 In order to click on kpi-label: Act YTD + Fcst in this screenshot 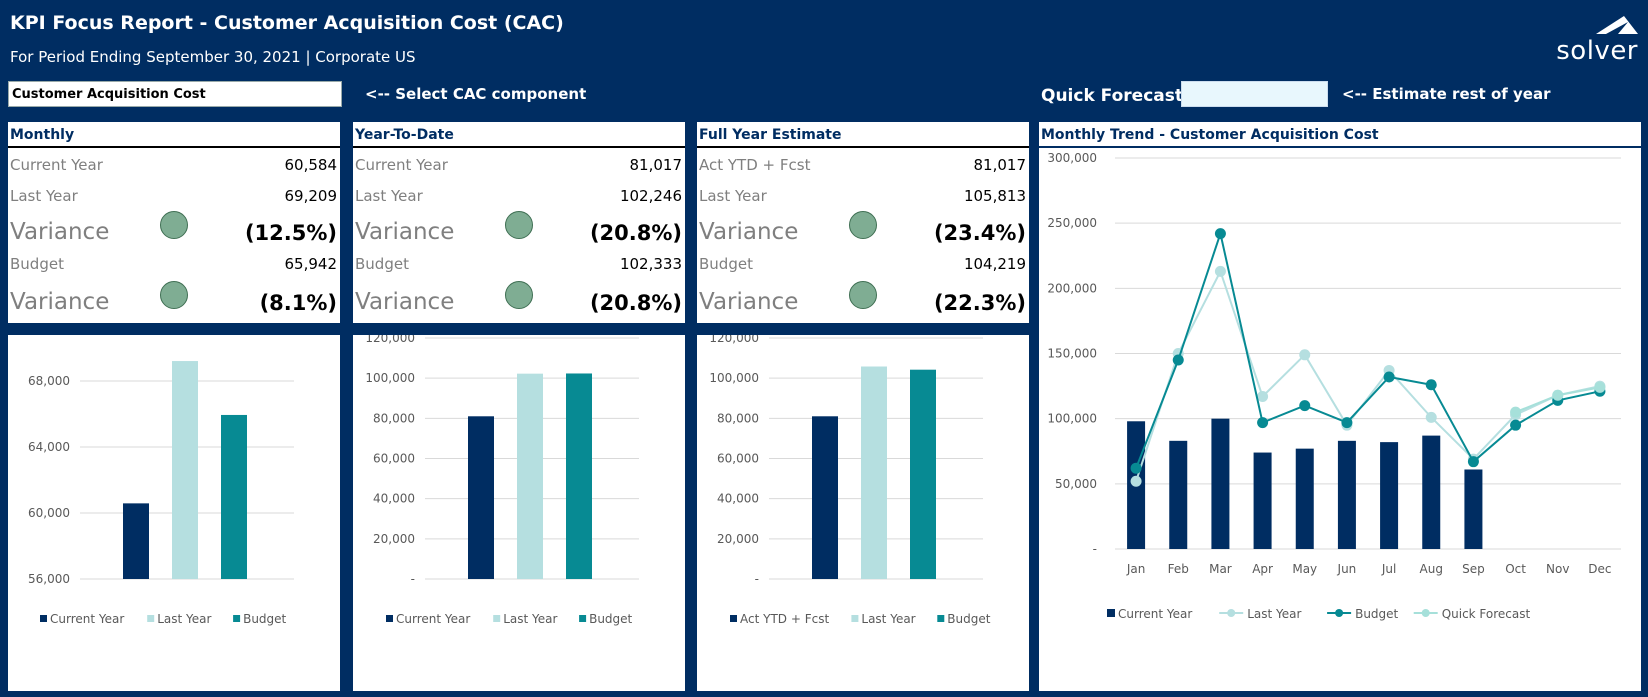, I will do `click(755, 165)`.